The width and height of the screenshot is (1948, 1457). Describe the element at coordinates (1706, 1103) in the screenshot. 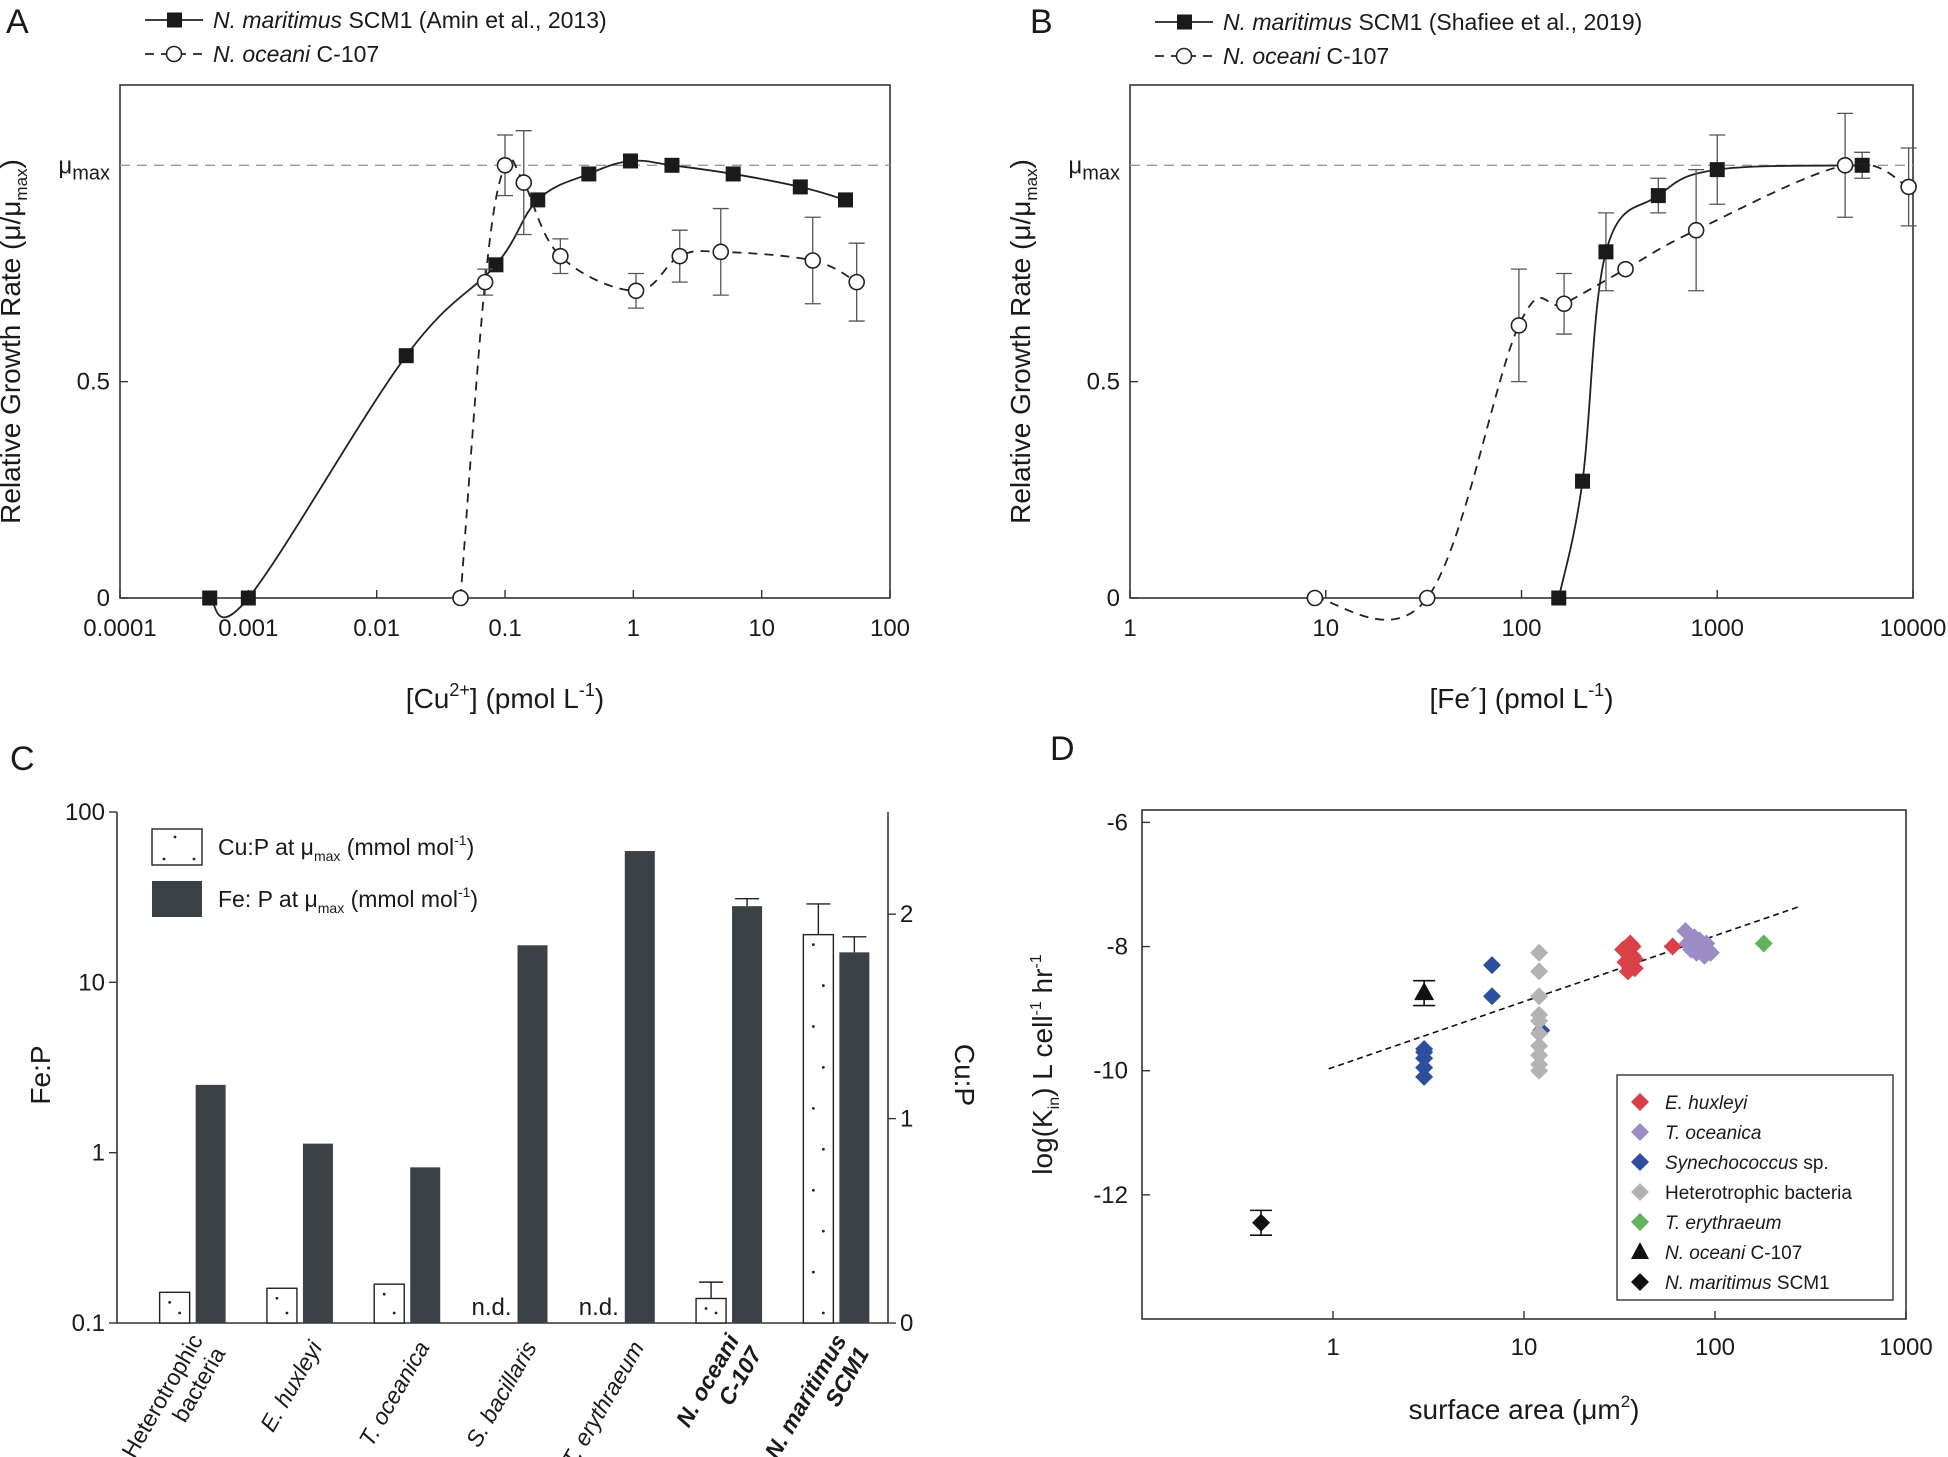

I see `legend-label: E. huxleyi` at that location.